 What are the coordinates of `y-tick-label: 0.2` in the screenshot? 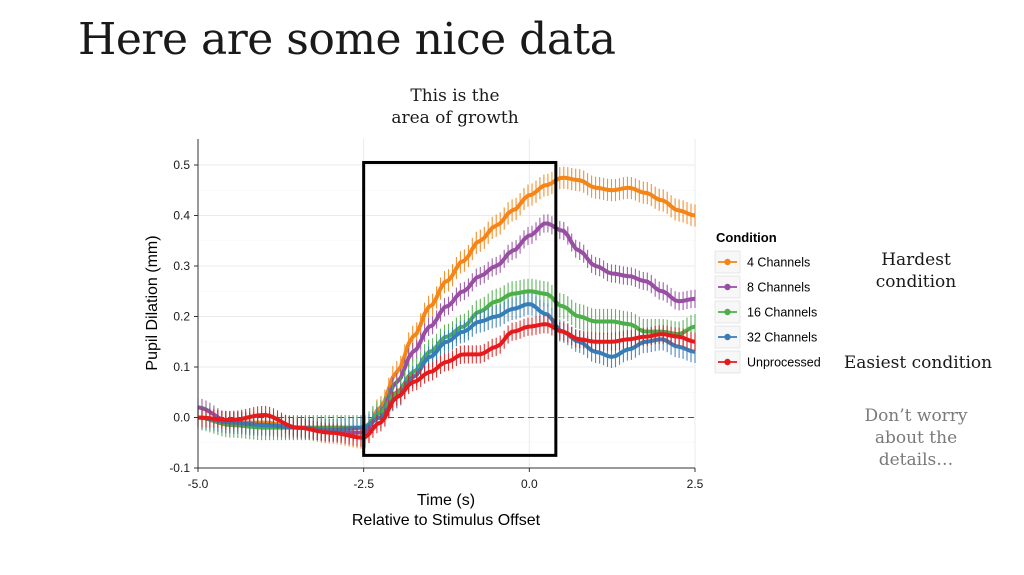 It's located at (181, 317).